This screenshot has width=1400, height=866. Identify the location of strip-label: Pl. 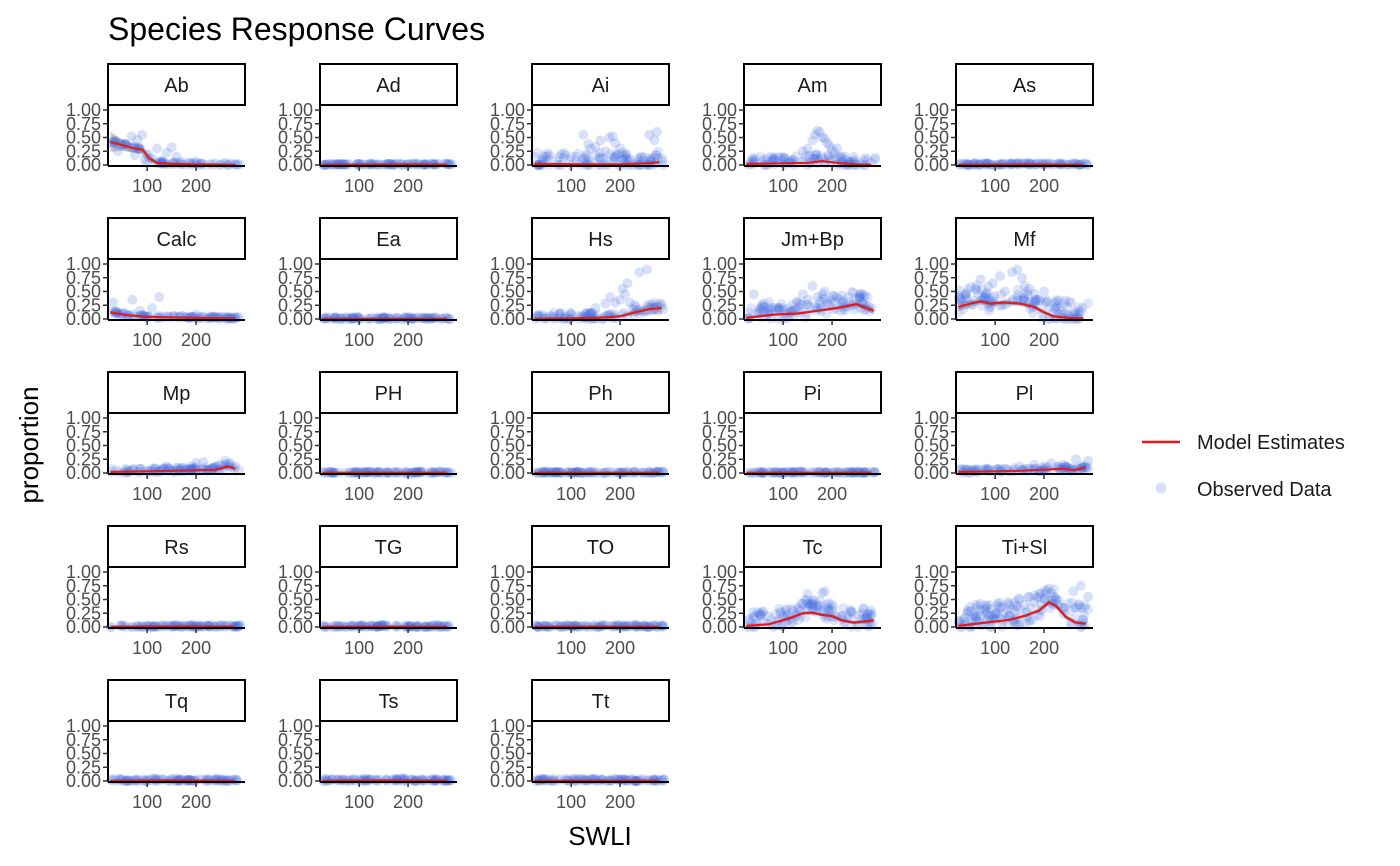
(1025, 394).